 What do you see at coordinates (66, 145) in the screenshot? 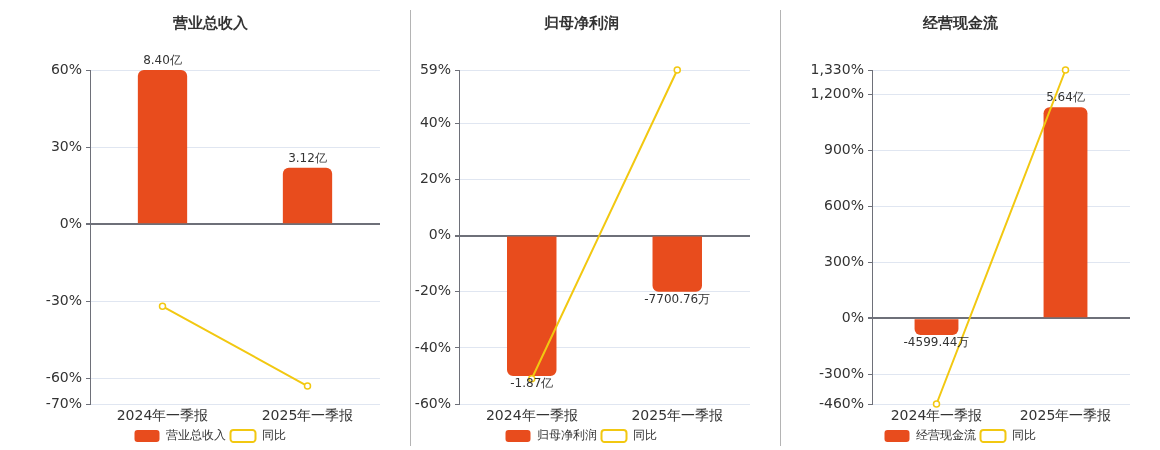
I see `y-tick-label: 30%` at bounding box center [66, 145].